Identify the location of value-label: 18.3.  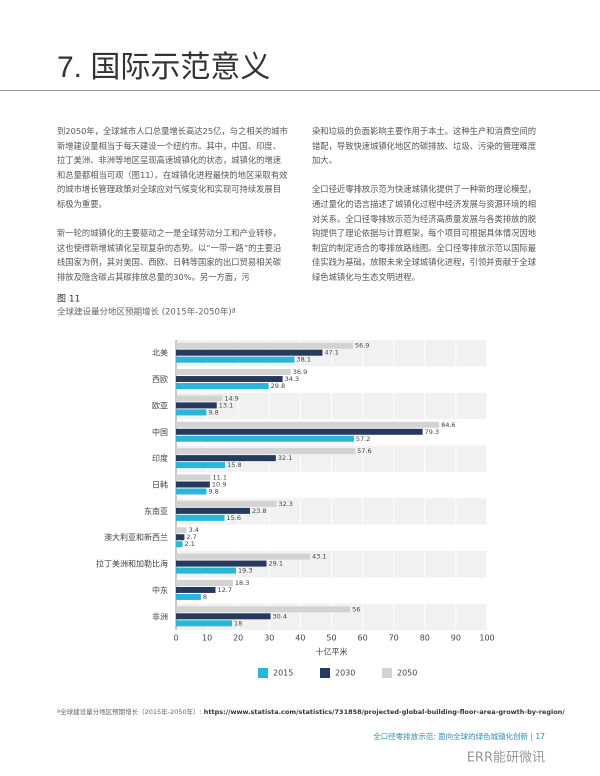
(242, 583).